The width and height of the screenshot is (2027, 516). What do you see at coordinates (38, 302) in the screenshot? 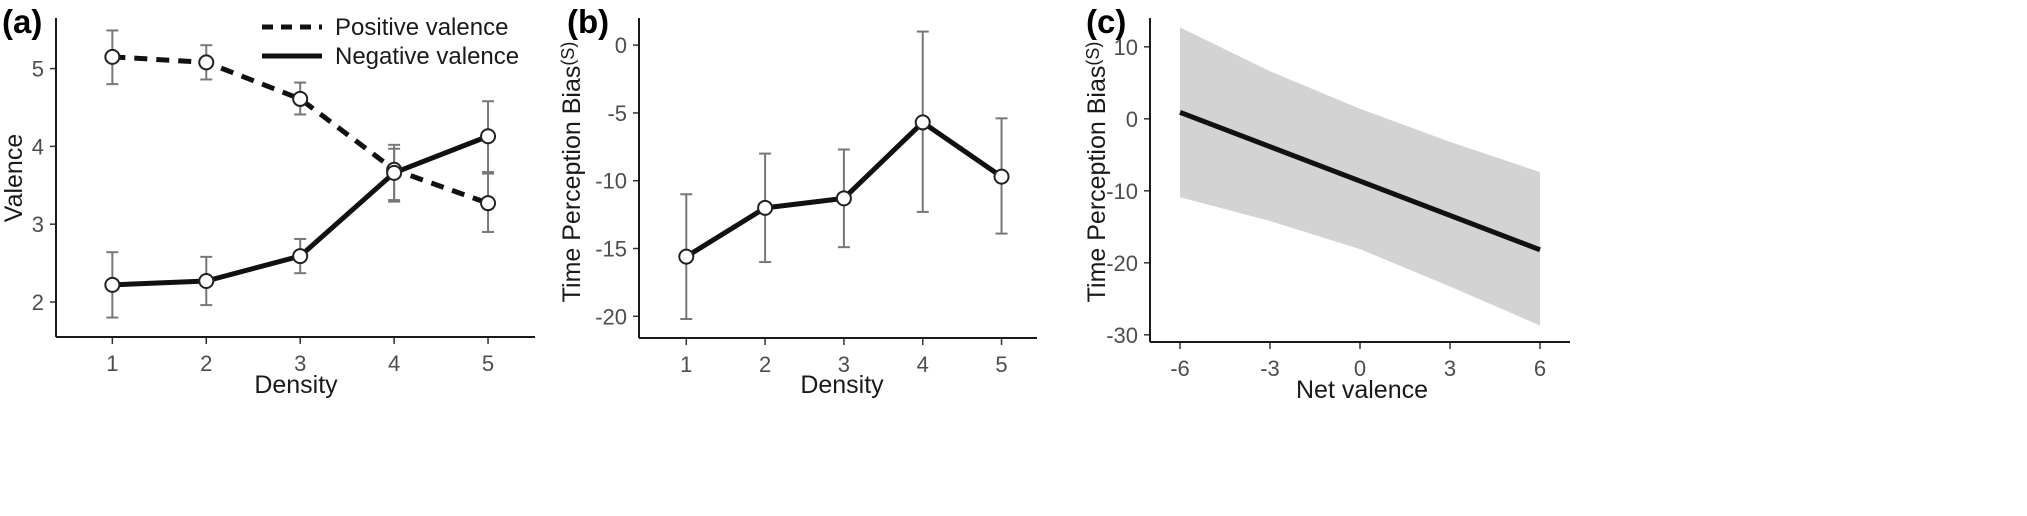
I see `panel-a-y-tick-label: 2` at bounding box center [38, 302].